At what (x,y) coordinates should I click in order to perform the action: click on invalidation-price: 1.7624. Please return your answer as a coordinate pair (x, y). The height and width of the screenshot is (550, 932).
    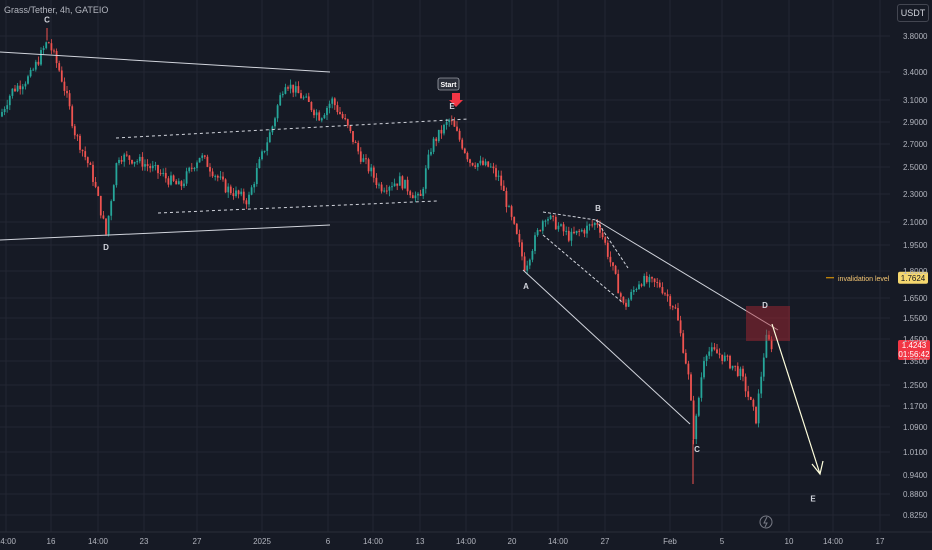
    Looking at the image, I should click on (913, 278).